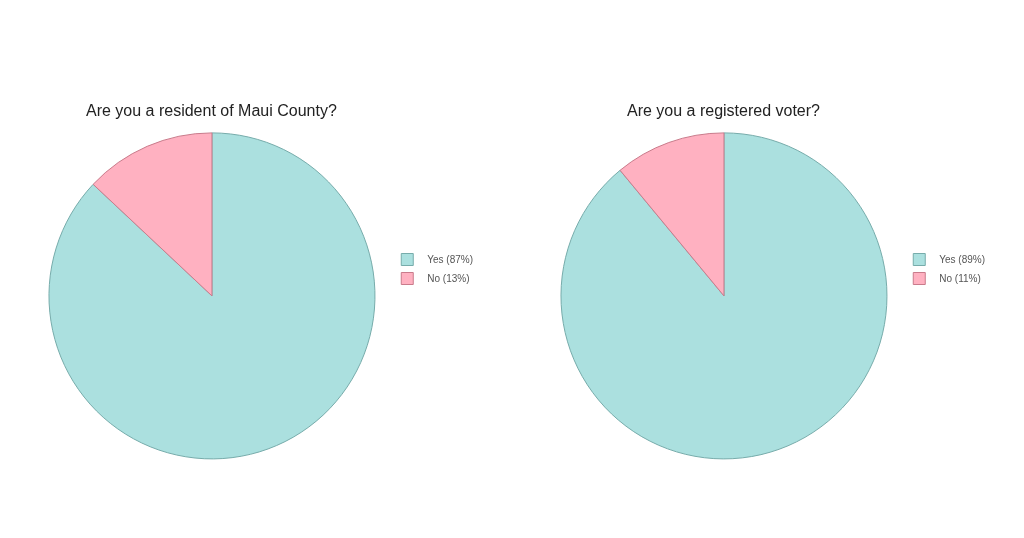 This screenshot has height=538, width=1024. What do you see at coordinates (960, 279) in the screenshot?
I see `legend-label: No (11%)` at bounding box center [960, 279].